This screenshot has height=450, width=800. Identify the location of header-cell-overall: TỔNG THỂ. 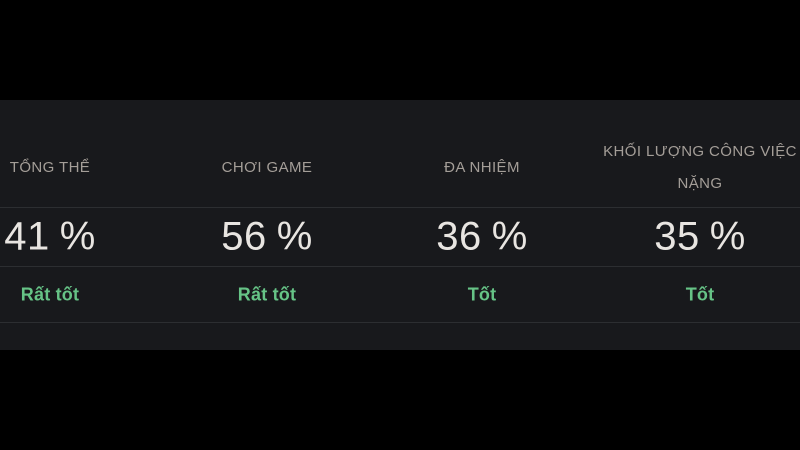
(50, 167).